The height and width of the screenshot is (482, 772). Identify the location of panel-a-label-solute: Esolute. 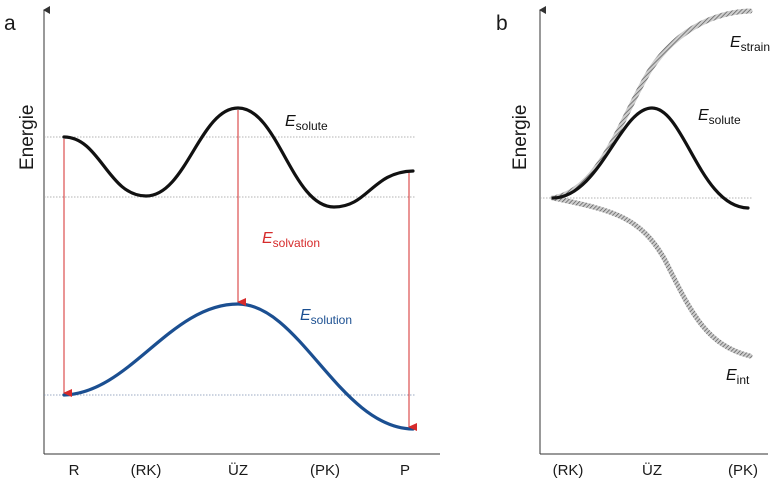
(306, 123).